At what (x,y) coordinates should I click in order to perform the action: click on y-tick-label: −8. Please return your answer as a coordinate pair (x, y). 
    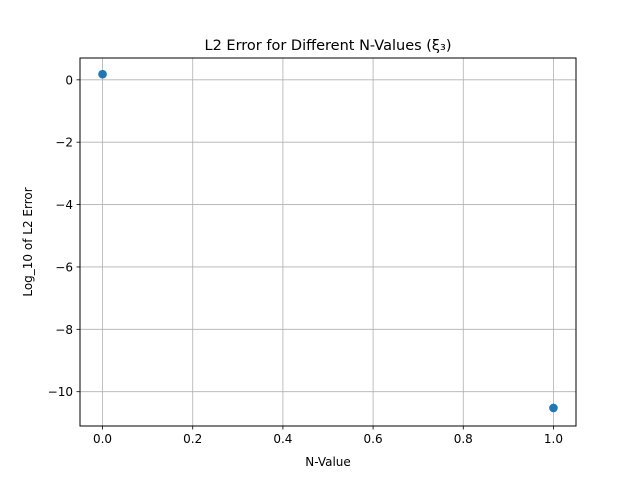
    Looking at the image, I should click on (64, 330).